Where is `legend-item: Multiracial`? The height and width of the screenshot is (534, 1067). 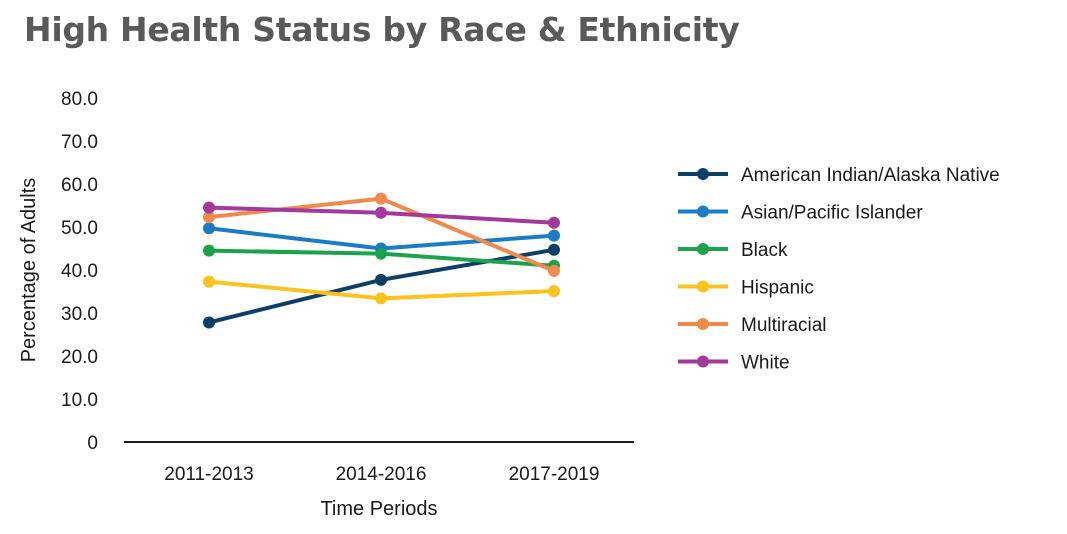
legend-item: Multiracial is located at coordinates (752, 325).